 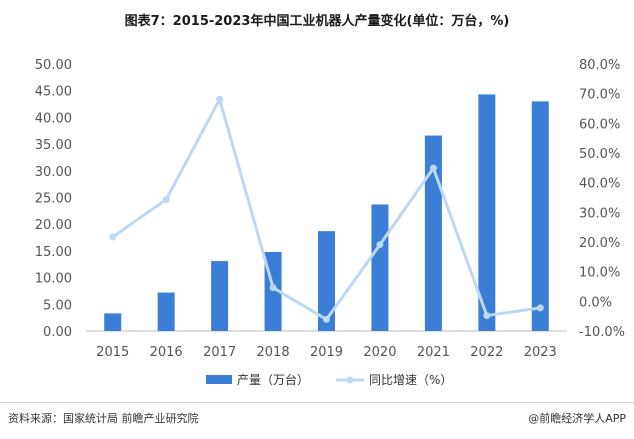 I want to click on x-tick-label: 2021, so click(x=433, y=352).